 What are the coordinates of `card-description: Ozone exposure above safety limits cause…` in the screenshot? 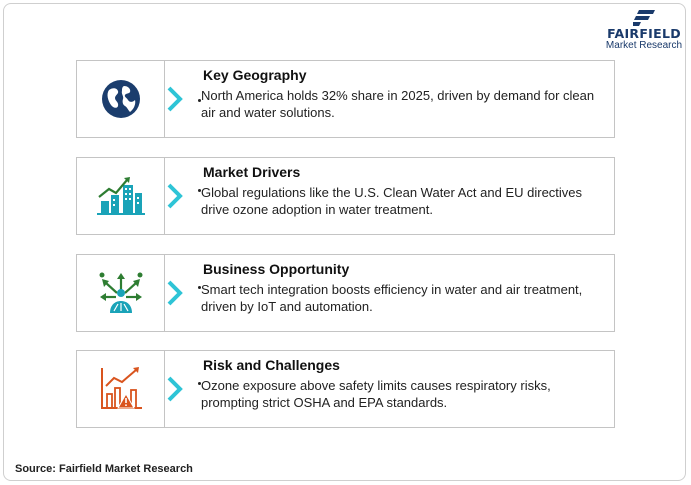 It's located at (376, 394).